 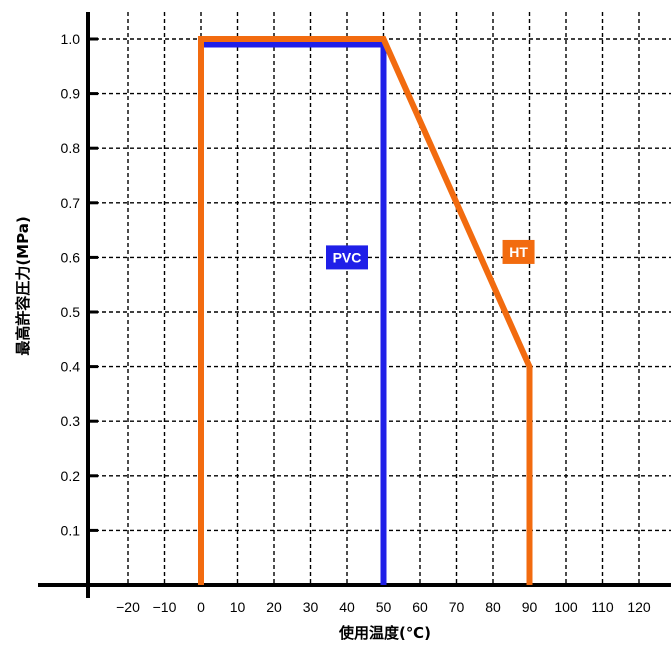 What do you see at coordinates (420, 607) in the screenshot?
I see `x-tick-label: 60` at bounding box center [420, 607].